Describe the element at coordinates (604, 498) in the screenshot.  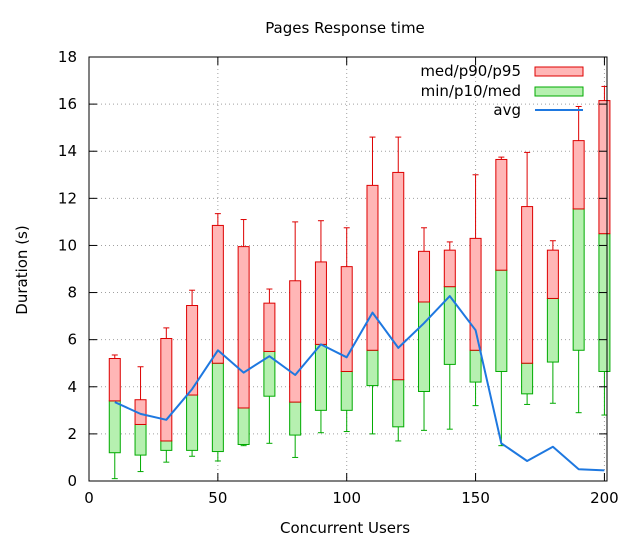
I see `x-tick-label: 200` at that location.